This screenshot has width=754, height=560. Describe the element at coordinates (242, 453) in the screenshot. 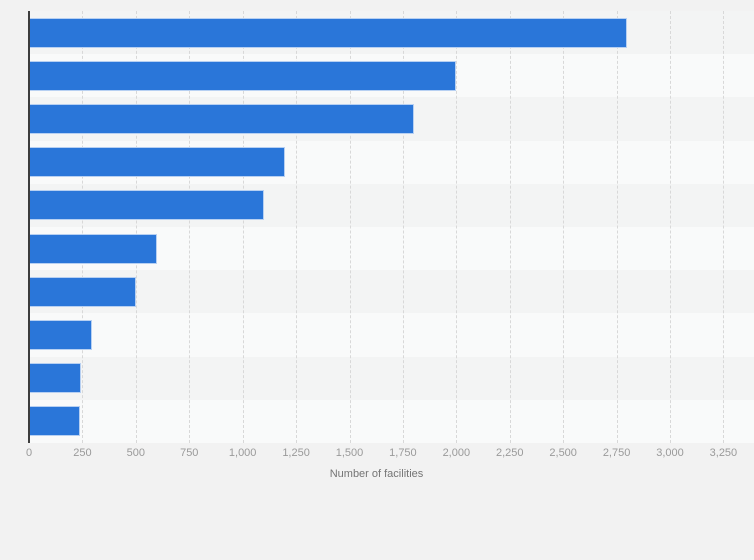

I see `x-tick-label: 1,000` at that location.